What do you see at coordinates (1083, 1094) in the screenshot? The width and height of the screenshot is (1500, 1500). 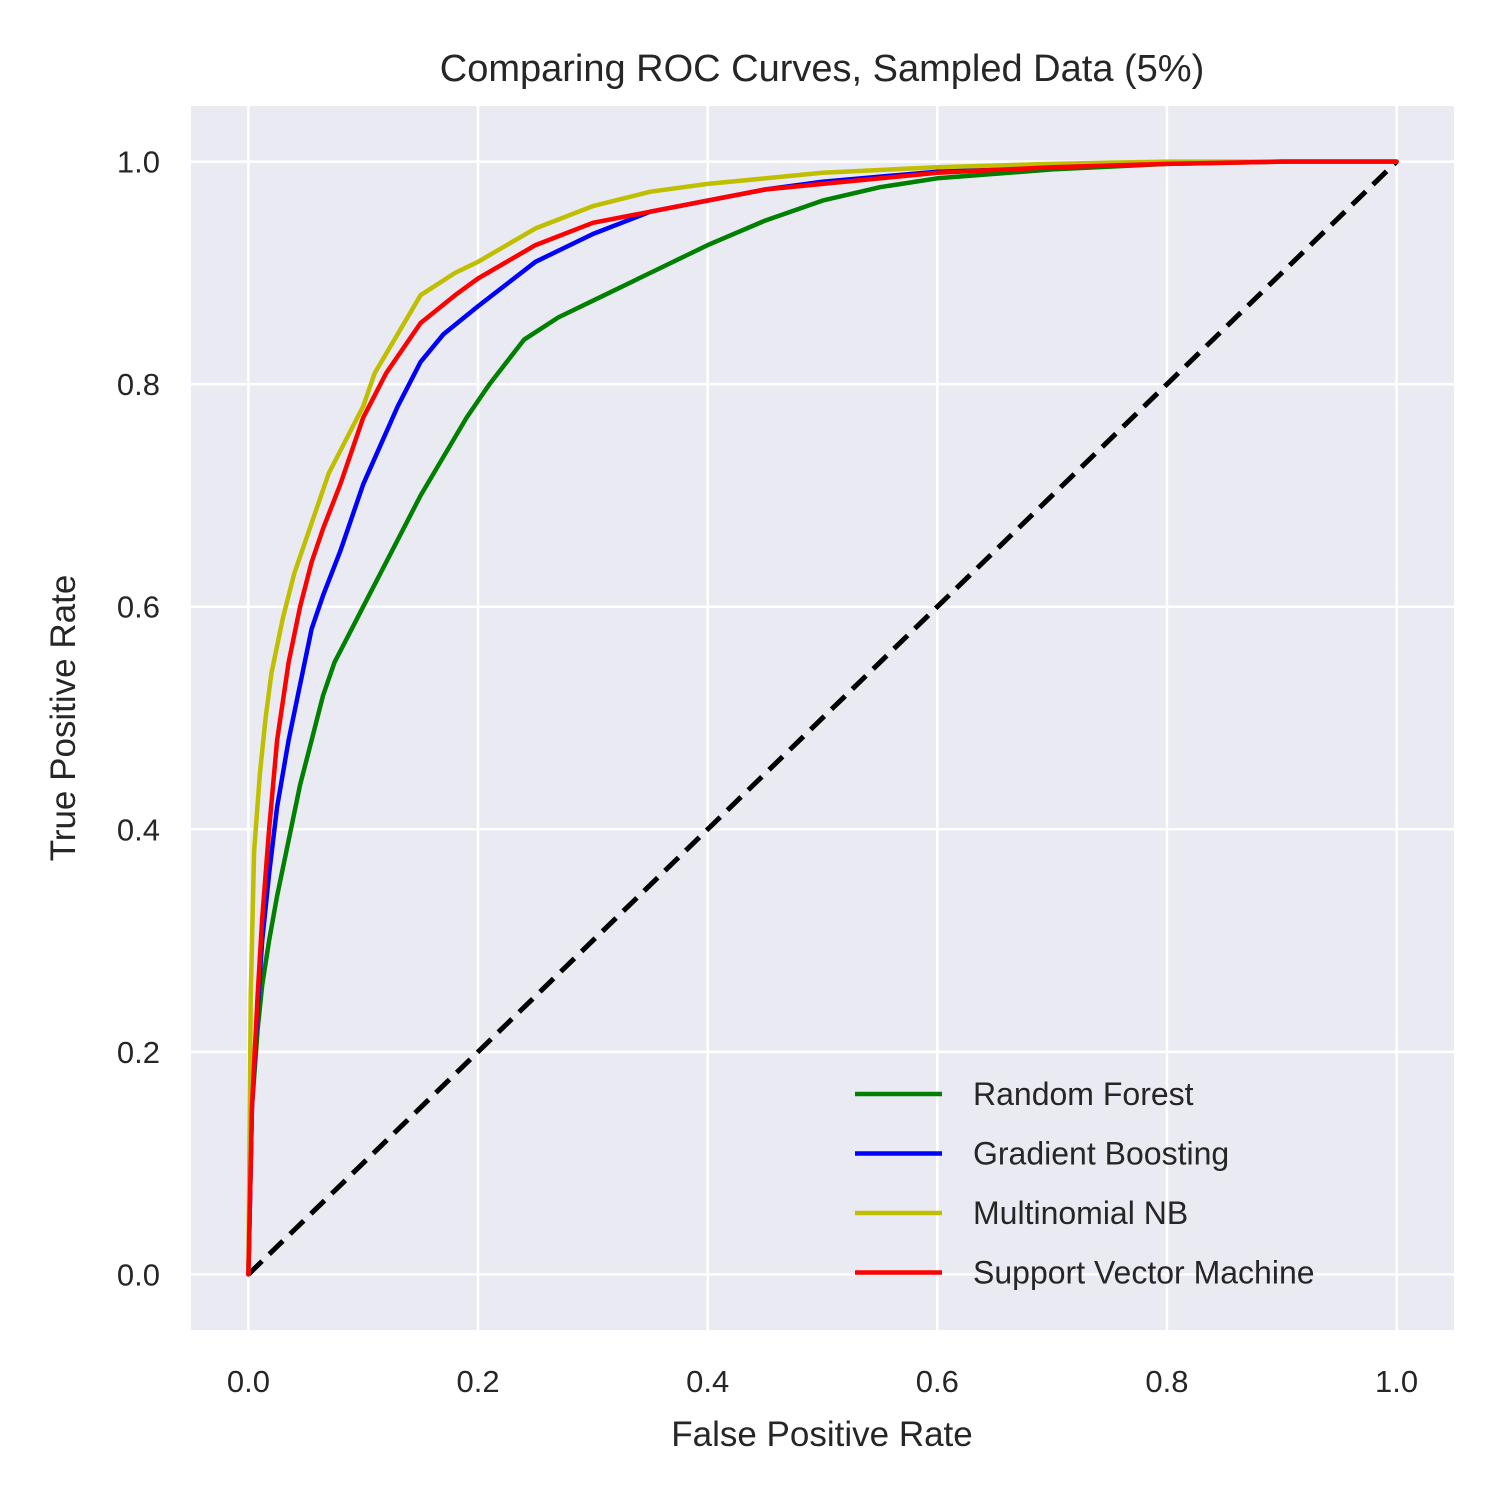 I see `legend-label-random-forest: Random Forest` at bounding box center [1083, 1094].